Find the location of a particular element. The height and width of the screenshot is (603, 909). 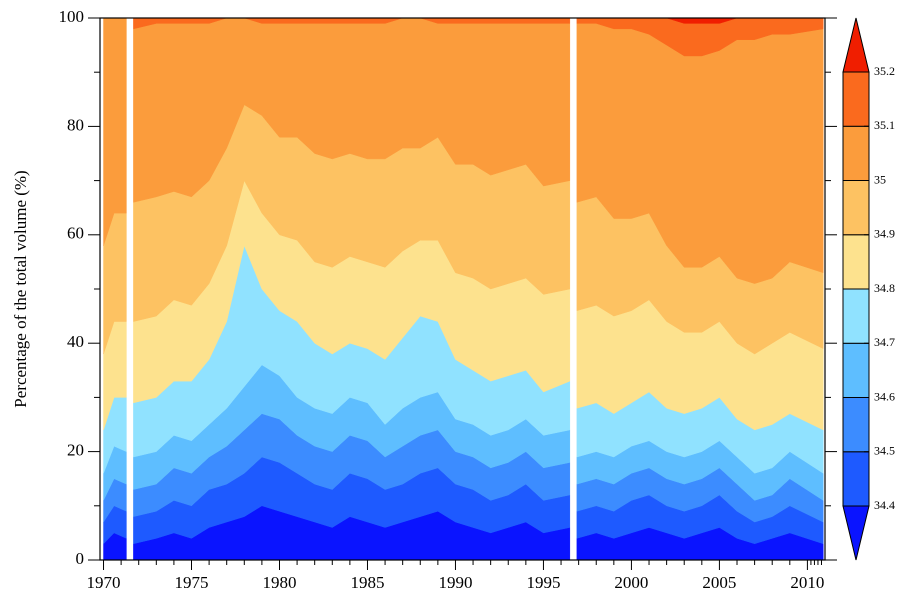

colorbar-label: 35.1 is located at coordinates (884, 125).